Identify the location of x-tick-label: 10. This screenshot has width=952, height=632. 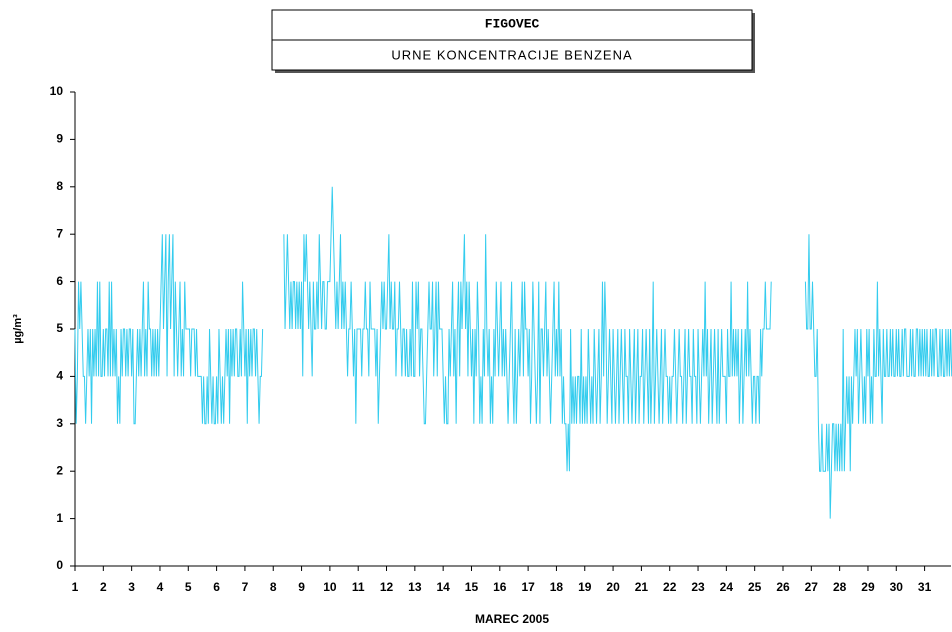
(330, 587).